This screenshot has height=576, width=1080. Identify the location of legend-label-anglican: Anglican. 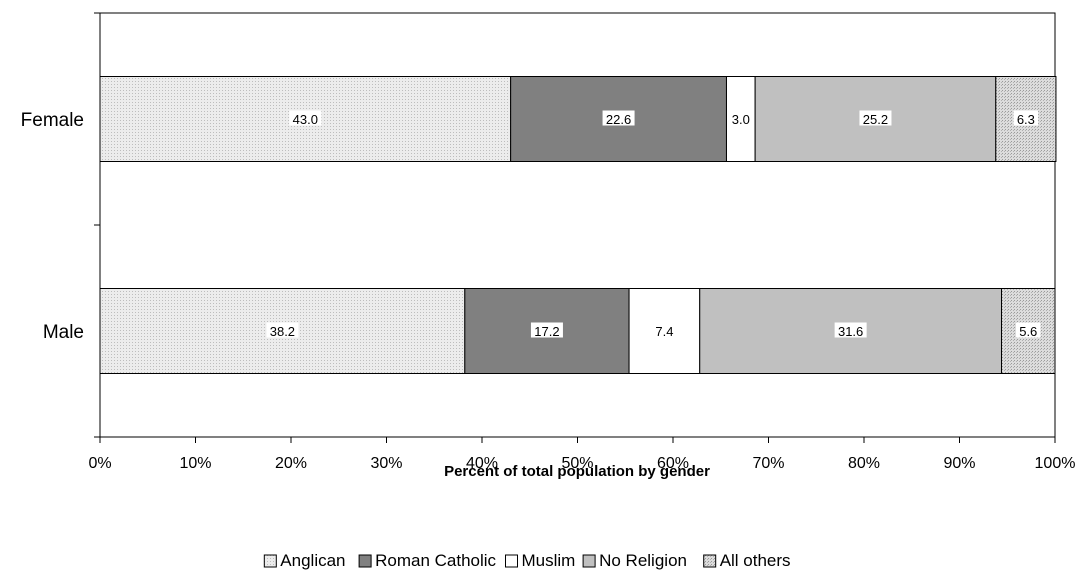
(312, 560).